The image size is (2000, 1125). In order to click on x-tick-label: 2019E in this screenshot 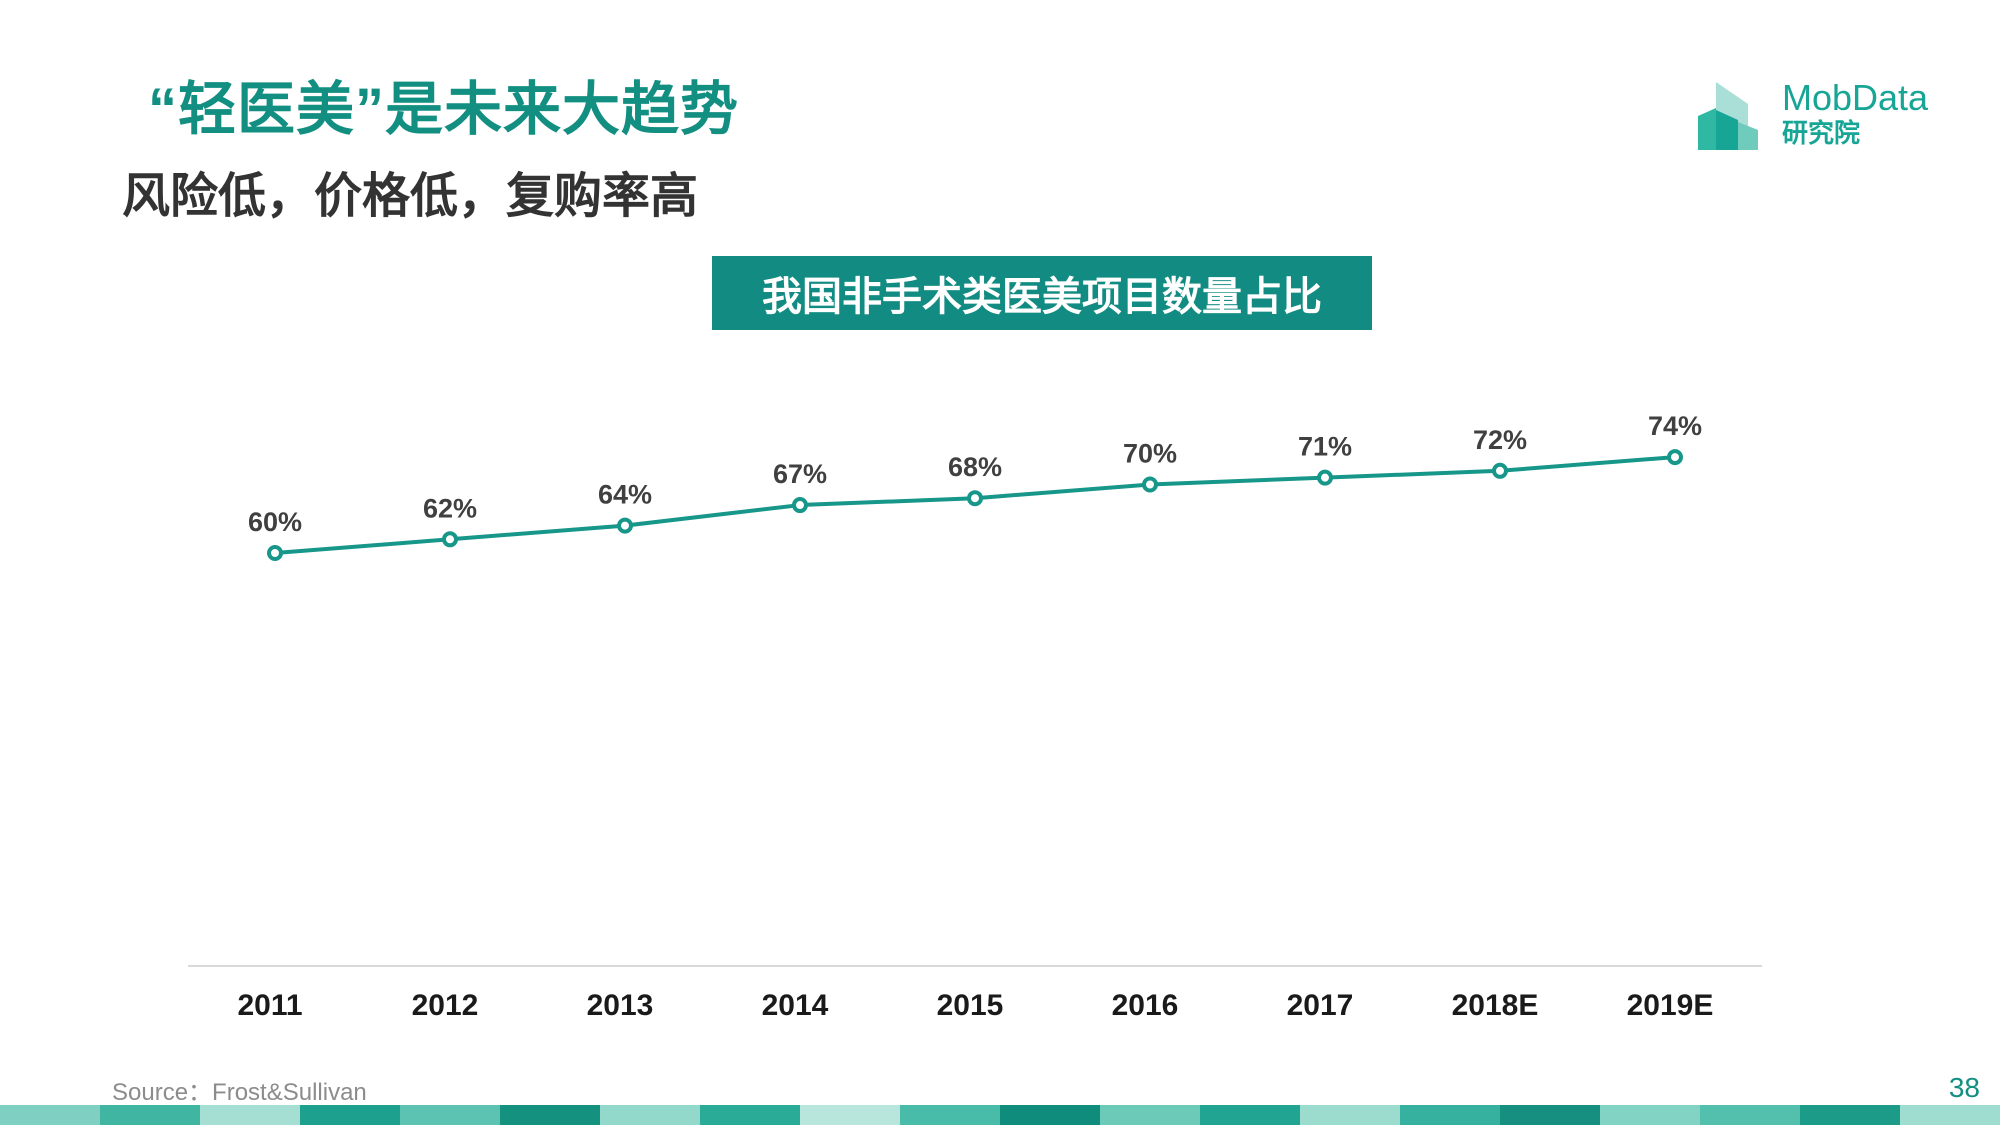, I will do `click(1670, 1005)`.